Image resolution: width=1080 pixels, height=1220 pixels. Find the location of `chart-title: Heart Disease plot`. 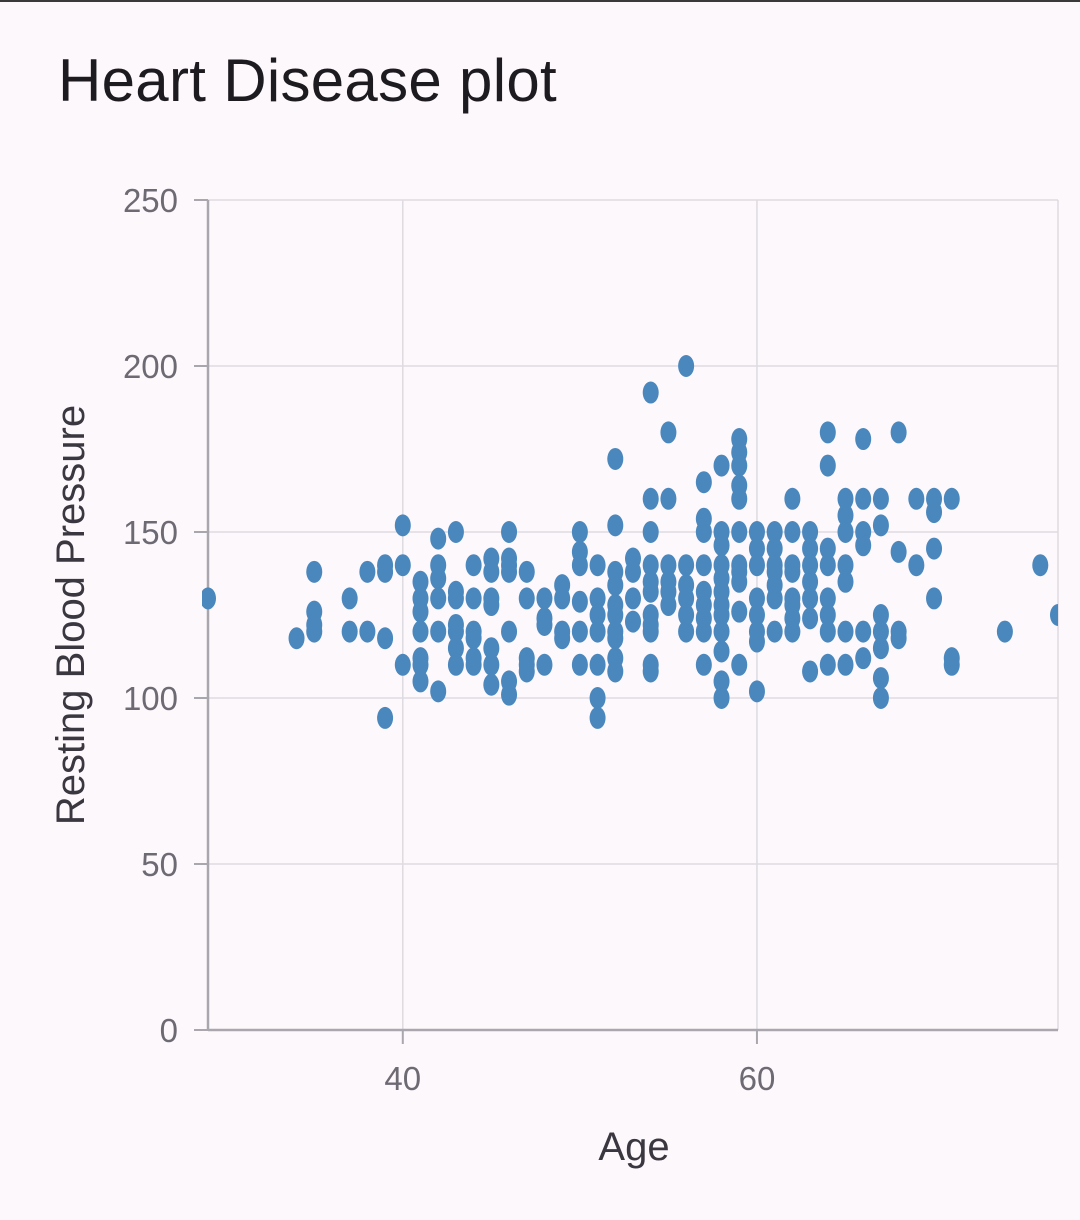

chart-title: Heart Disease plot is located at coordinates (307, 80).